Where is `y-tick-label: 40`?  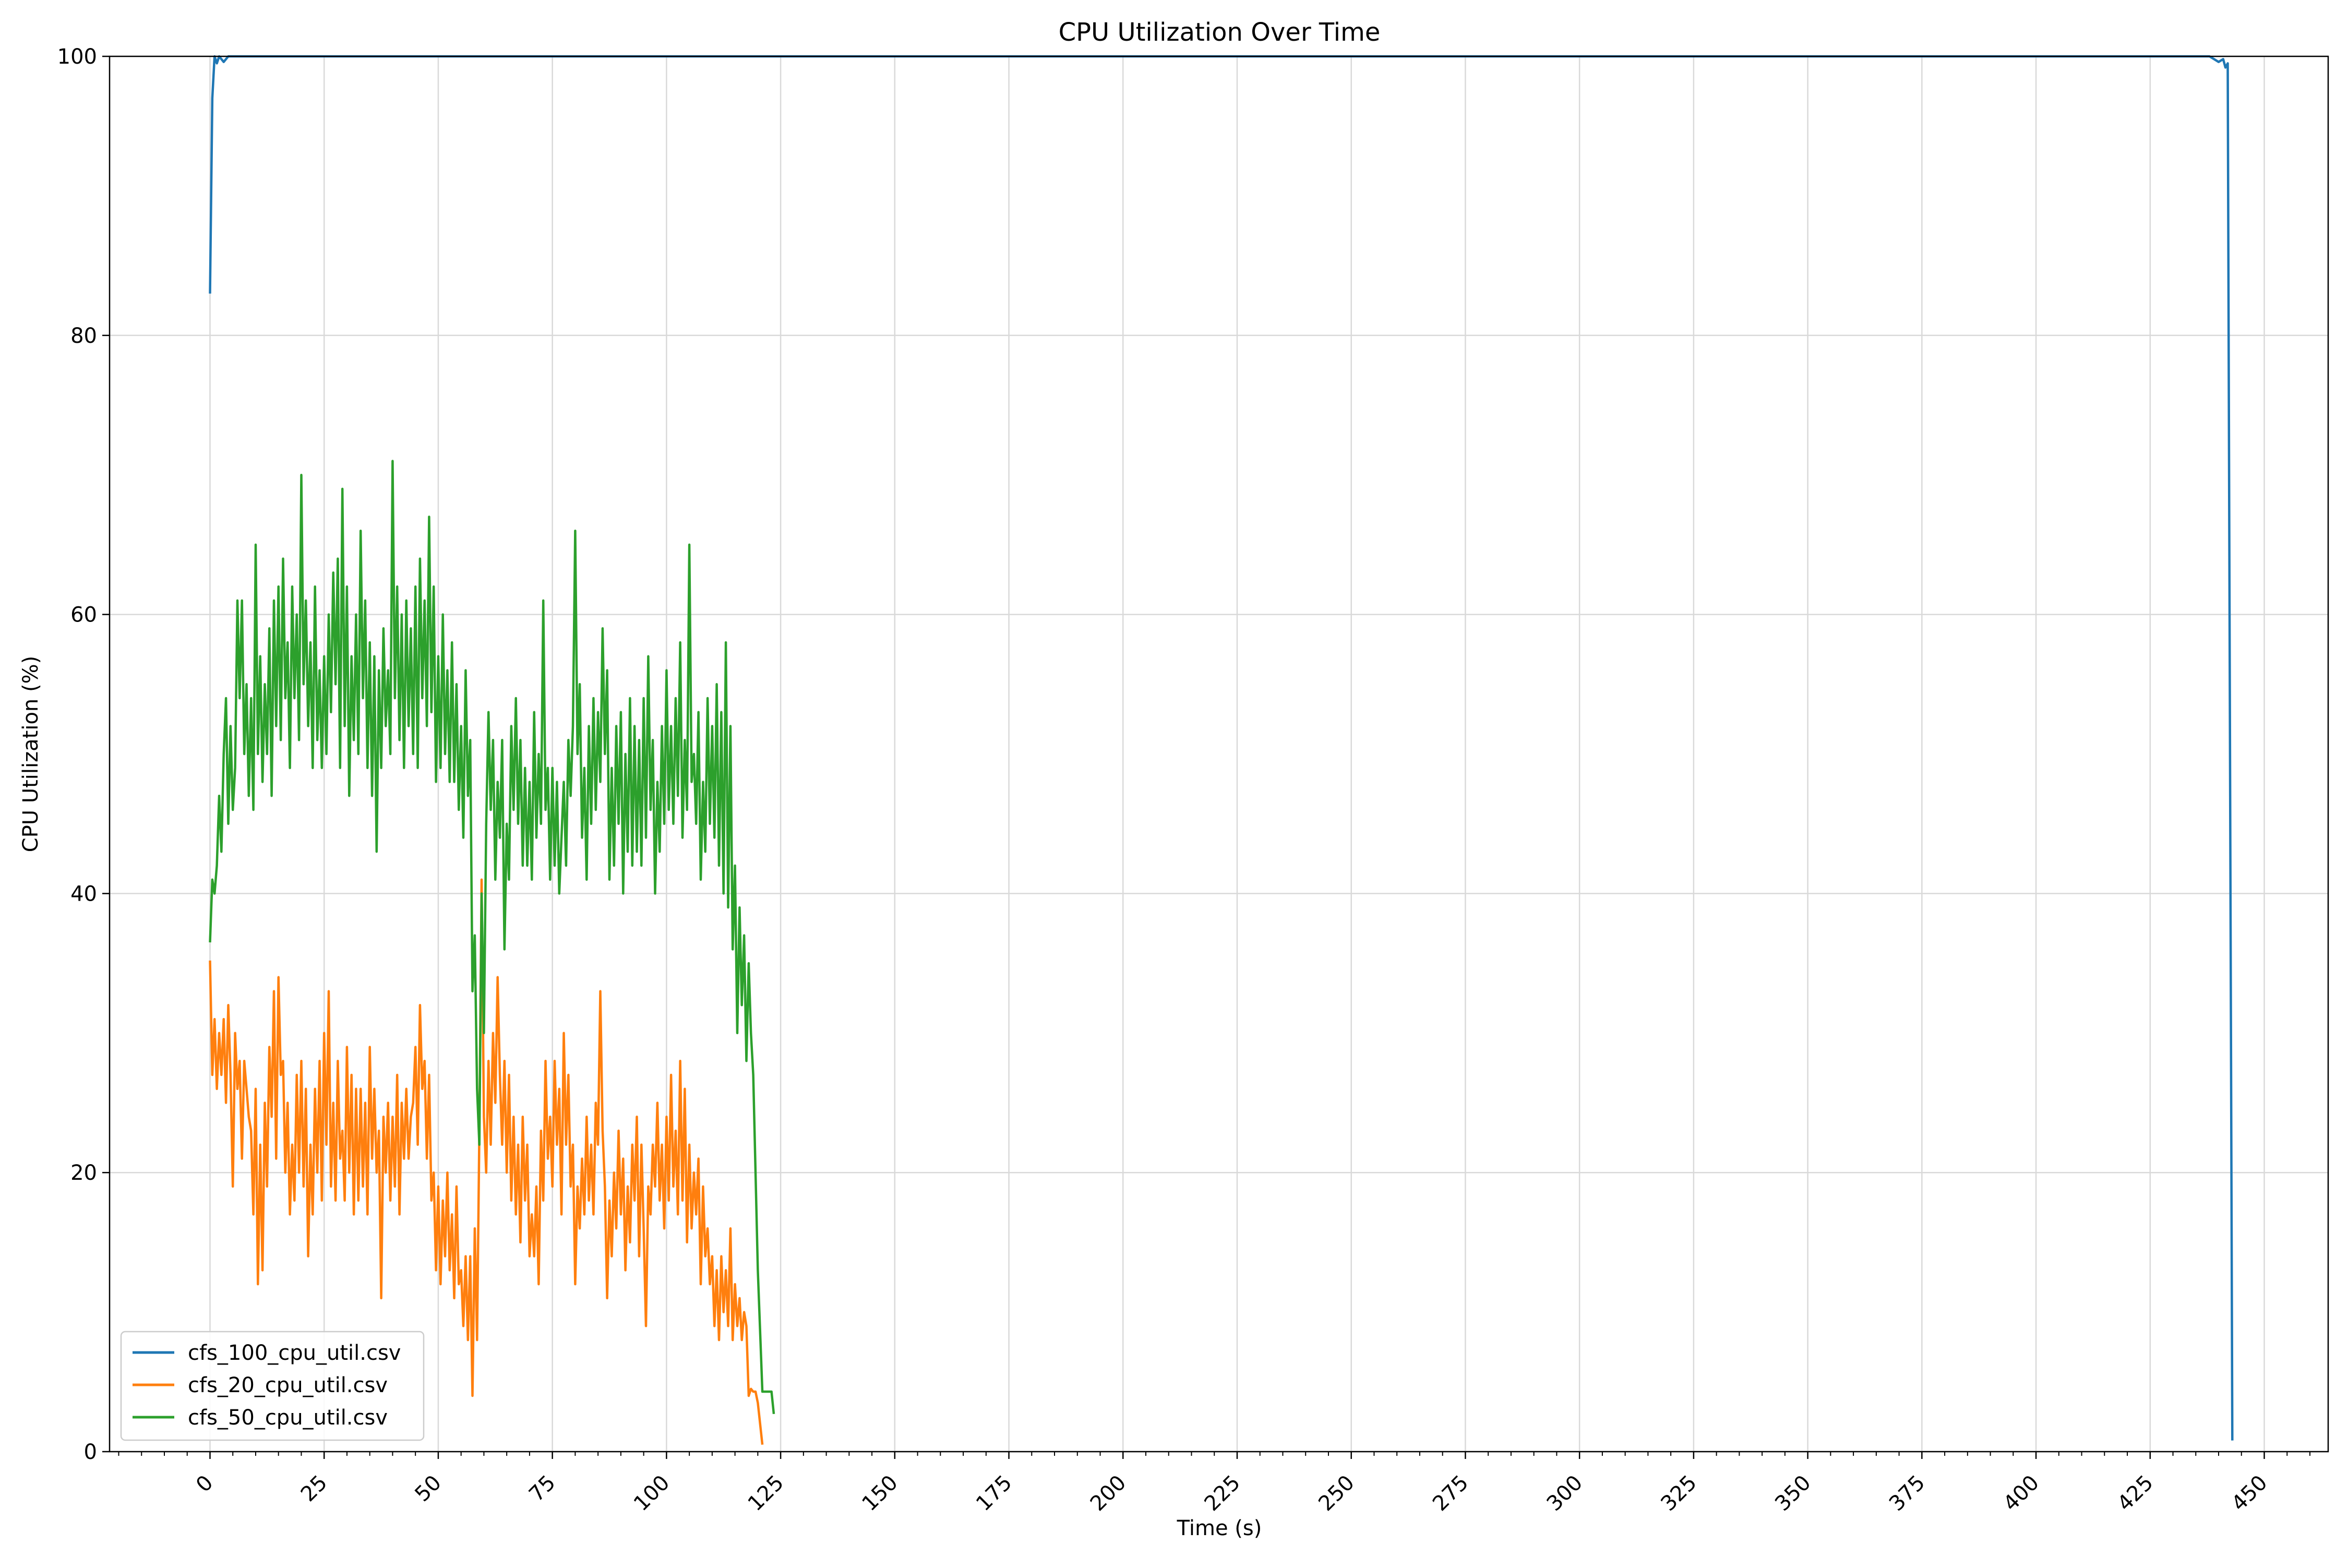 y-tick-label: 40 is located at coordinates (83, 894).